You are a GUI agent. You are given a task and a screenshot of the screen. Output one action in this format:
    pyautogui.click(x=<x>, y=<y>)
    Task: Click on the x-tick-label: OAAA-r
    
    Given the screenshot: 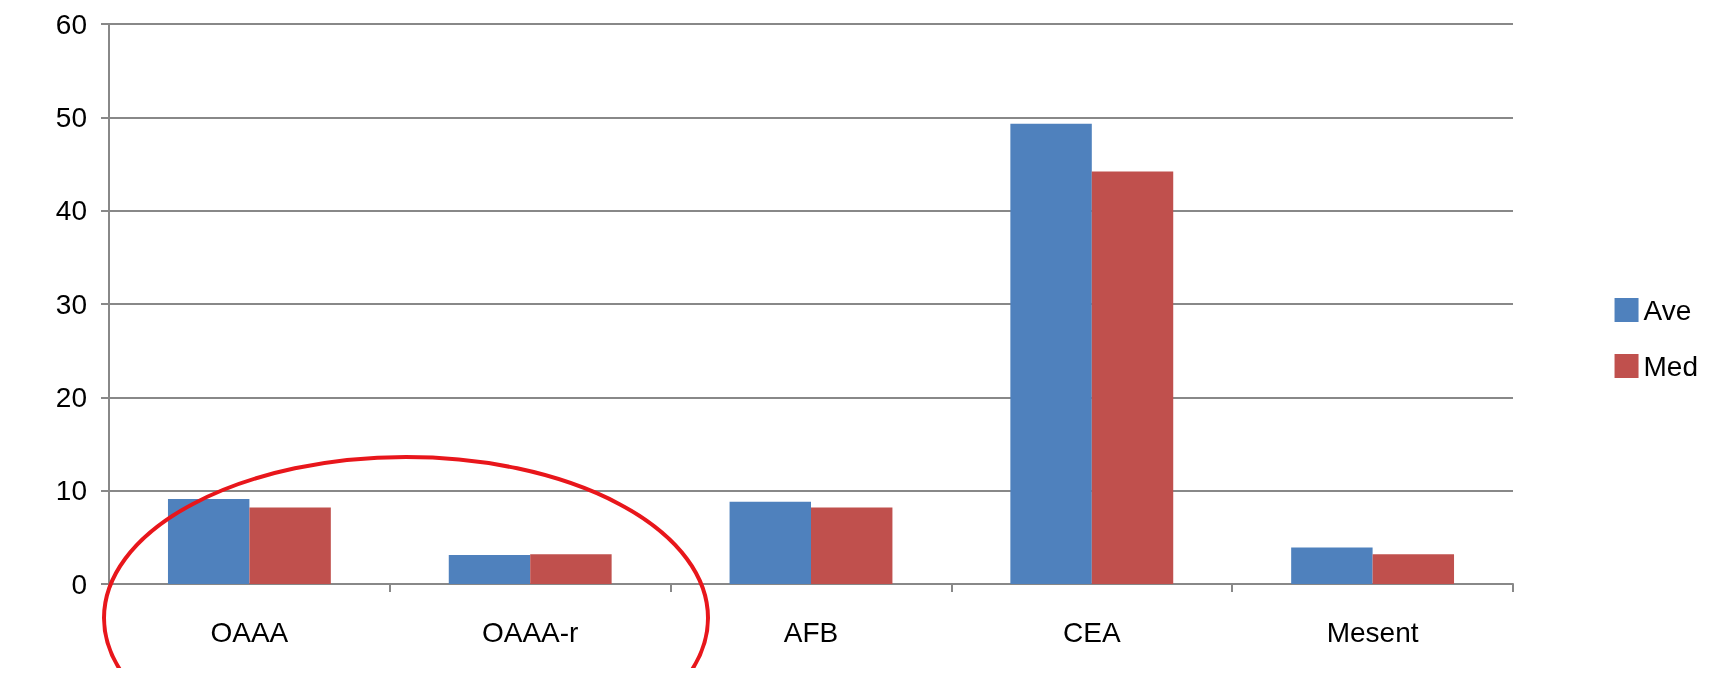 What is the action you would take?
    pyautogui.click(x=530, y=632)
    